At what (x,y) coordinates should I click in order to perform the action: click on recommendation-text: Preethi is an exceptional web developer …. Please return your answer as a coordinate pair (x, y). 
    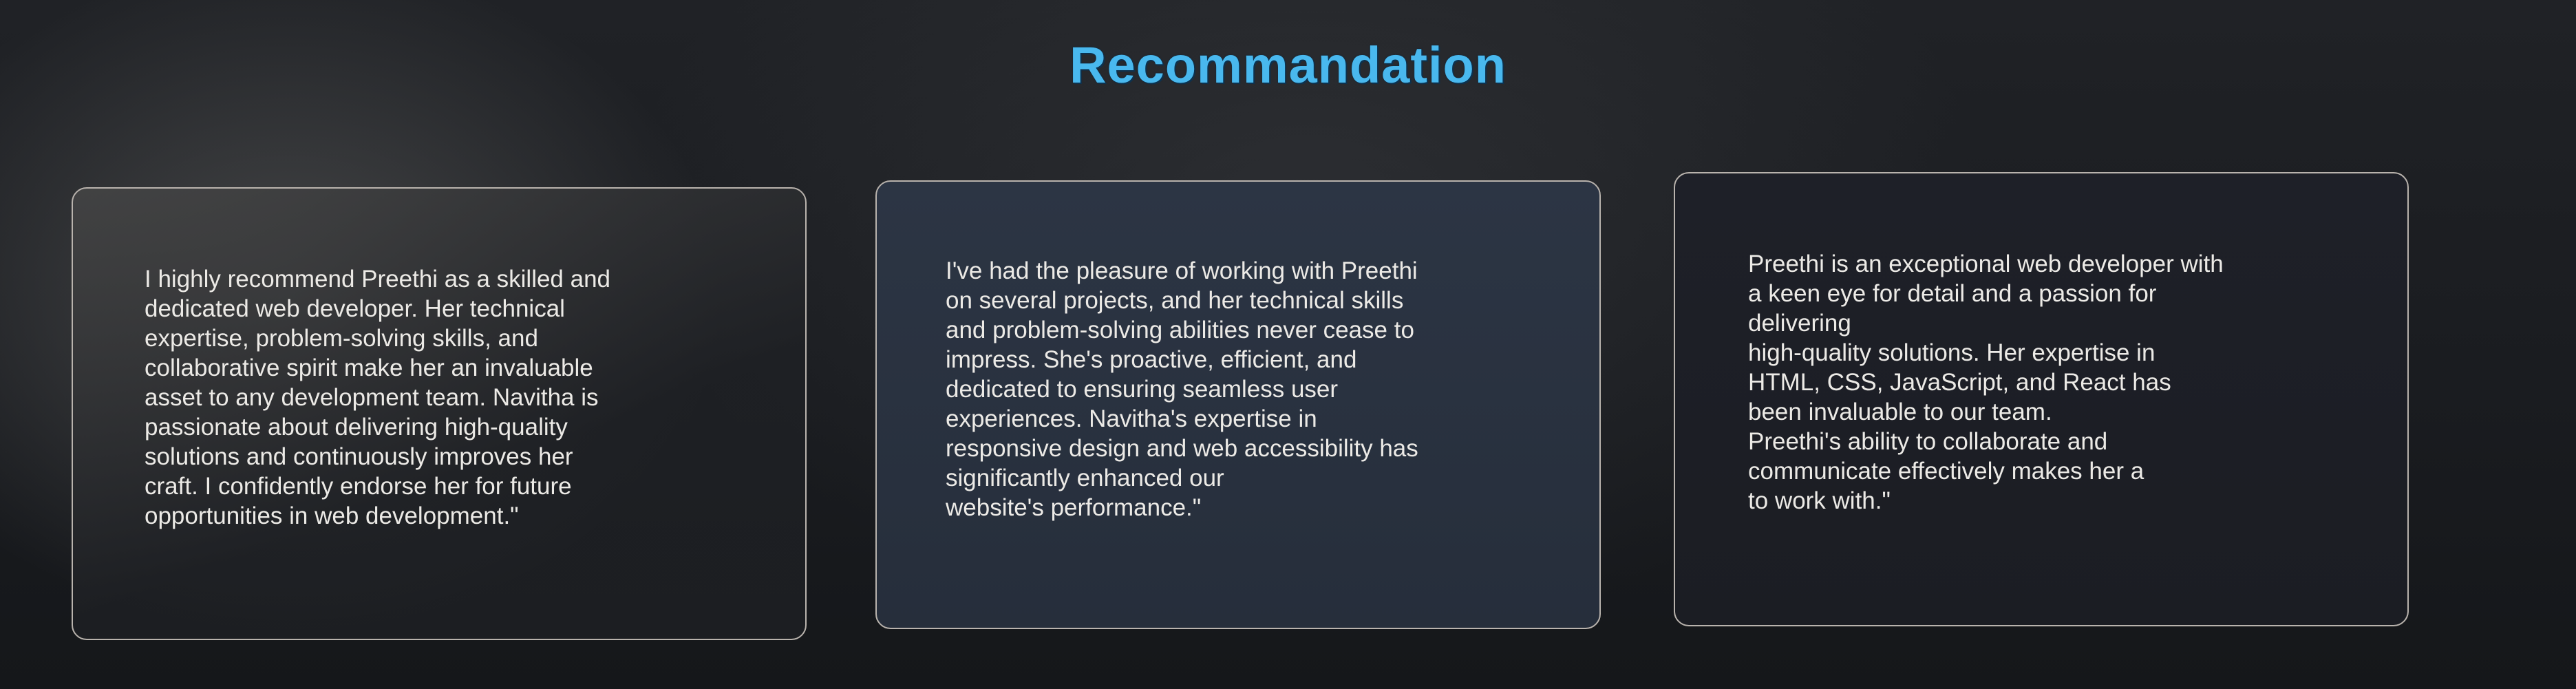
    Looking at the image, I should click on (1986, 382).